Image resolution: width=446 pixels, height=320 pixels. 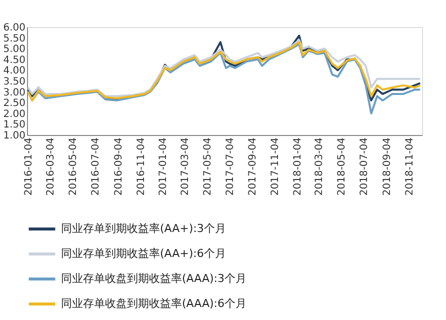 What do you see at coordinates (14, 114) in the screenshot?
I see `y-tick-label: 2.00` at bounding box center [14, 114].